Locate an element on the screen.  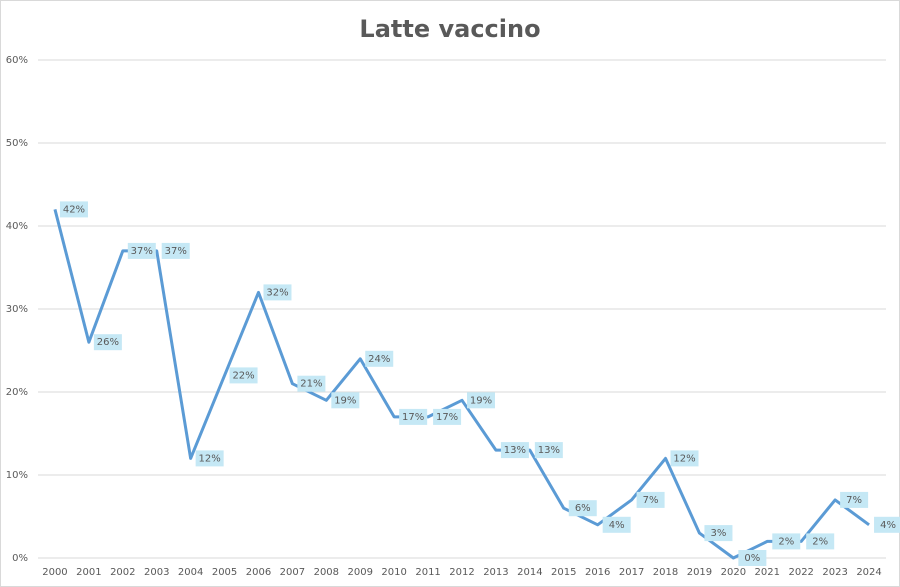
x-tick-label: 2001 is located at coordinates (88, 572).